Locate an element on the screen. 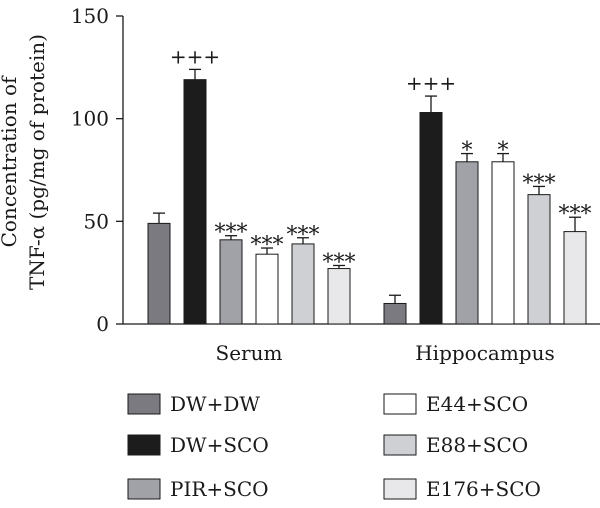 The height and width of the screenshot is (508, 600). y-tick-label: 150 is located at coordinates (90, 16).